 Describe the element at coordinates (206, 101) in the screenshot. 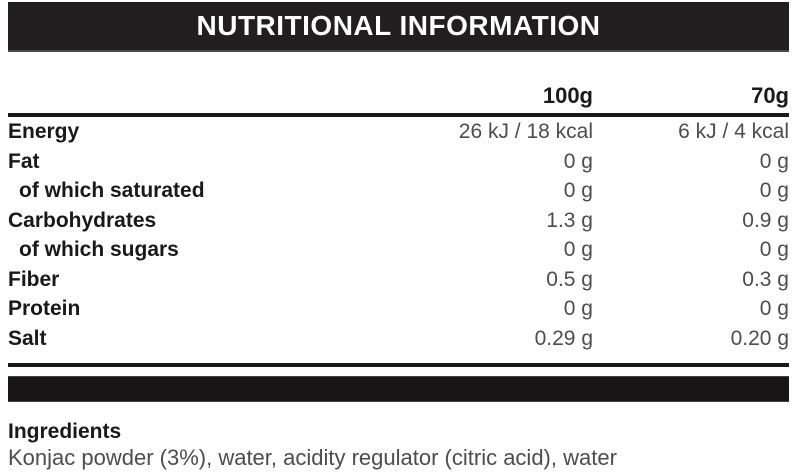

I see `column-header-empty` at that location.